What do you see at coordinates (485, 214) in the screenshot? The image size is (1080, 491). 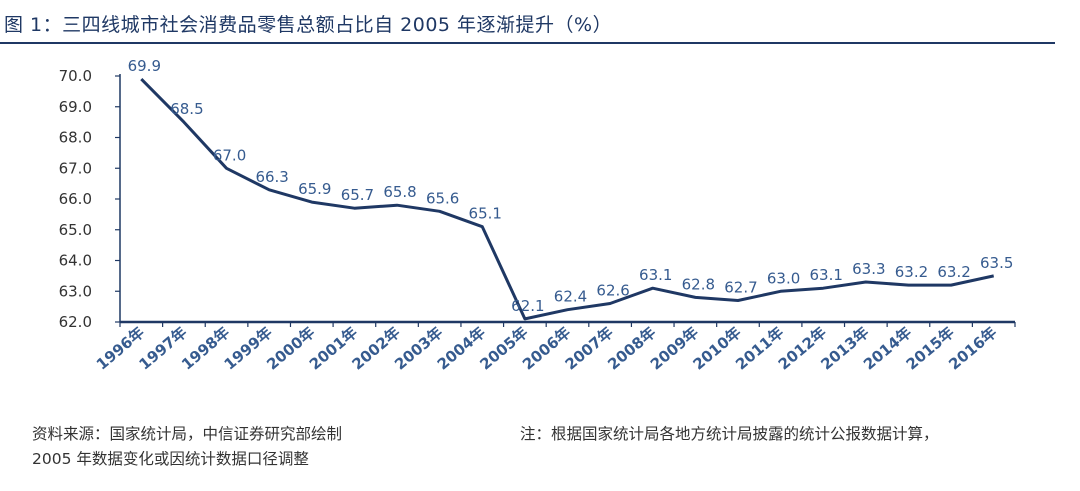 I see `data-label: 65.1` at bounding box center [485, 214].